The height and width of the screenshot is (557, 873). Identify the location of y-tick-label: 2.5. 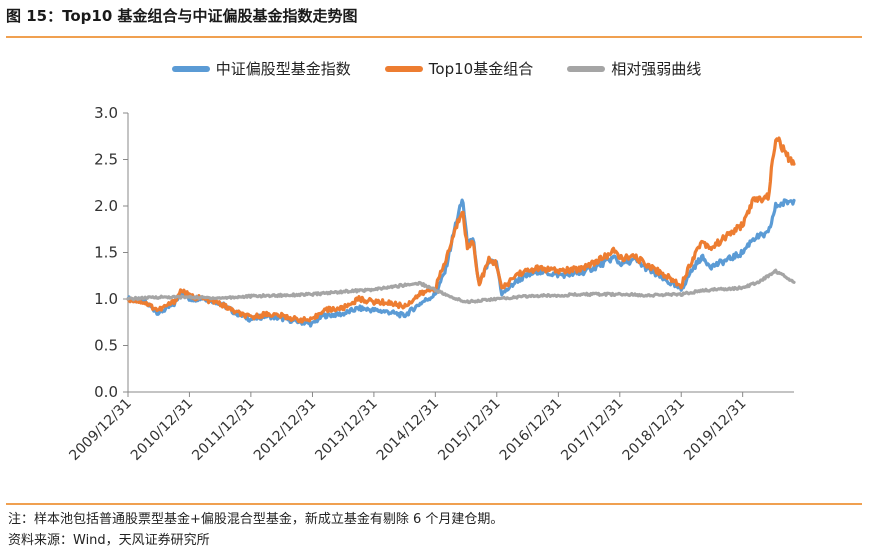
(106, 160).